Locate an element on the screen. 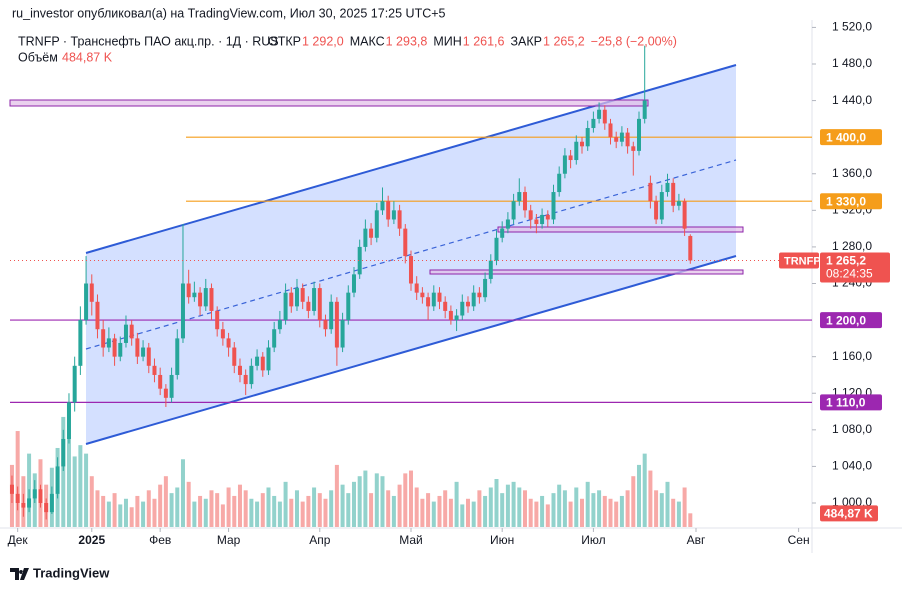  x-tick-label: Фев is located at coordinates (160, 540).